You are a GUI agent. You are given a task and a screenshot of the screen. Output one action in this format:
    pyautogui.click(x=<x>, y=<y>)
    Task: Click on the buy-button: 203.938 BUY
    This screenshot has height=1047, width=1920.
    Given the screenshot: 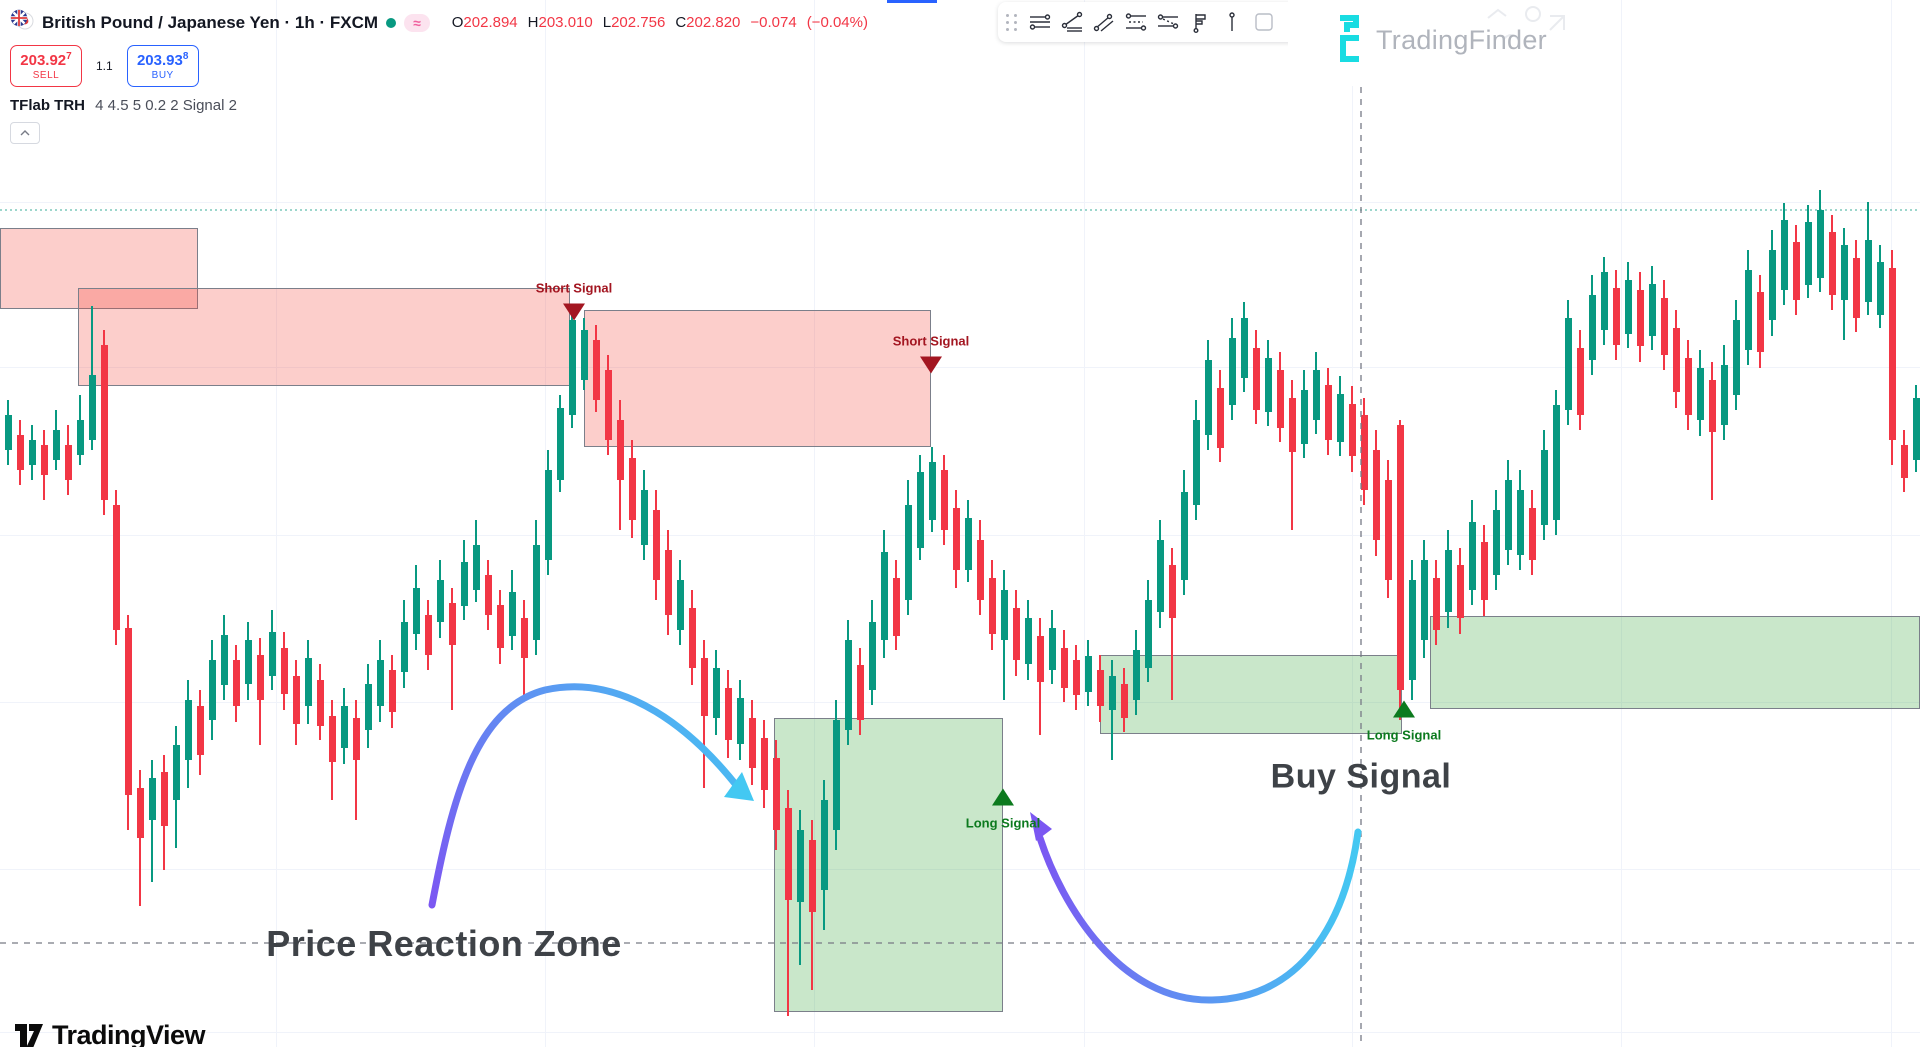 What is the action you would take?
    pyautogui.click(x=162, y=66)
    